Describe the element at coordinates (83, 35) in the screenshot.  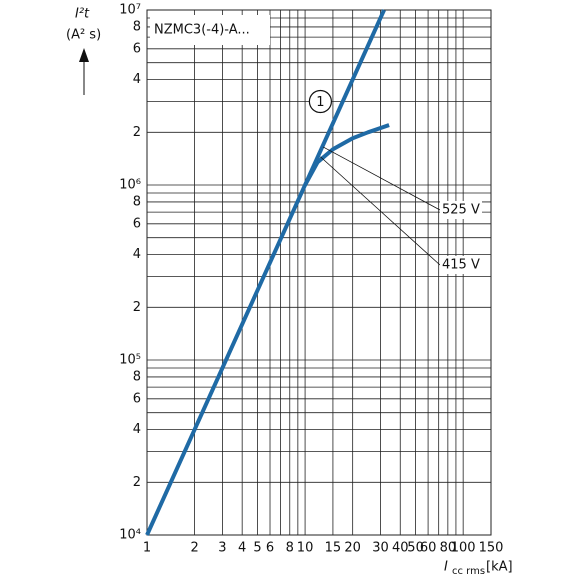
I see `y-axis-unit: (A² s)` at that location.